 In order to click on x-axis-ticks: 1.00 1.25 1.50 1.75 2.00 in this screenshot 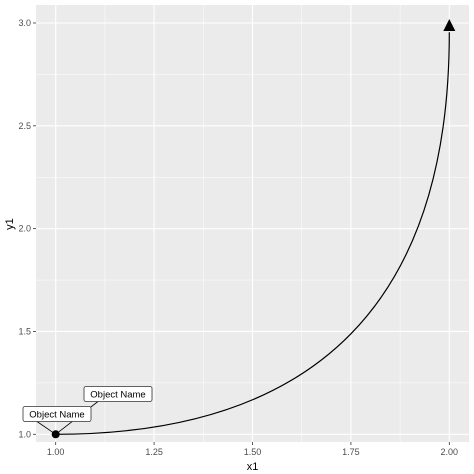, I will do `click(252, 449)`.